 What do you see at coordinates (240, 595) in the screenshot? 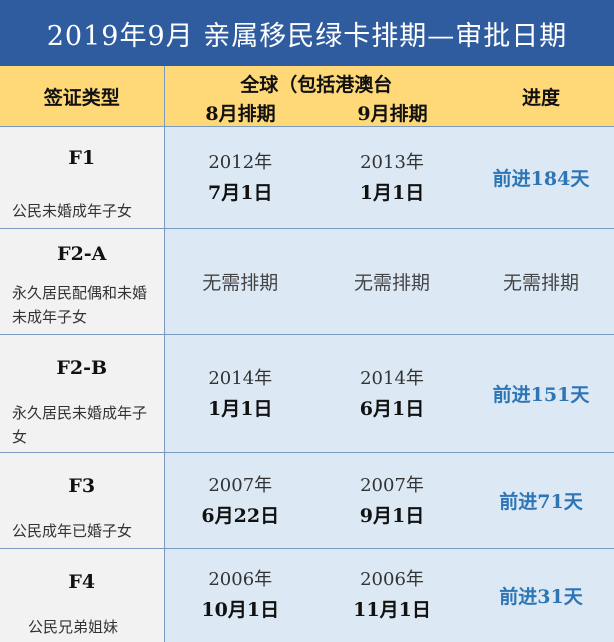
I see `august-cell: 2006年 10月1日` at bounding box center [240, 595].